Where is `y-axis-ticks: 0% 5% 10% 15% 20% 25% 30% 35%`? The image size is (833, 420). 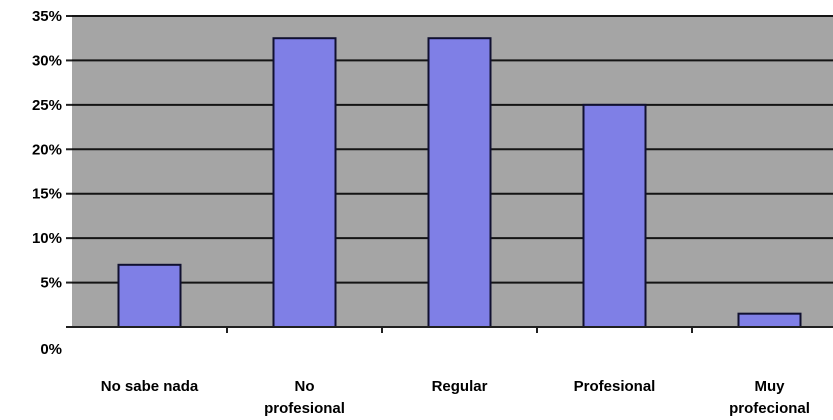
y-axis-ticks: 0% 5% 10% 15% 20% 25% 30% 35% is located at coordinates (52, 183).